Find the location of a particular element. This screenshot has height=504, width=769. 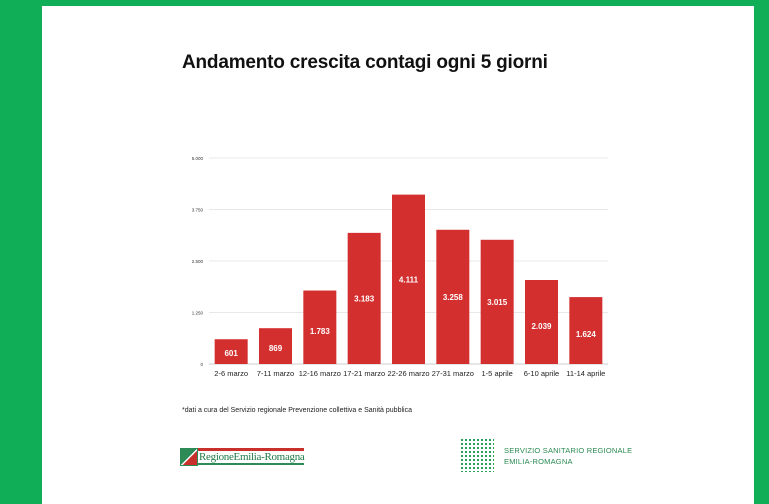

bar-27-31-marzo is located at coordinates (453, 296).